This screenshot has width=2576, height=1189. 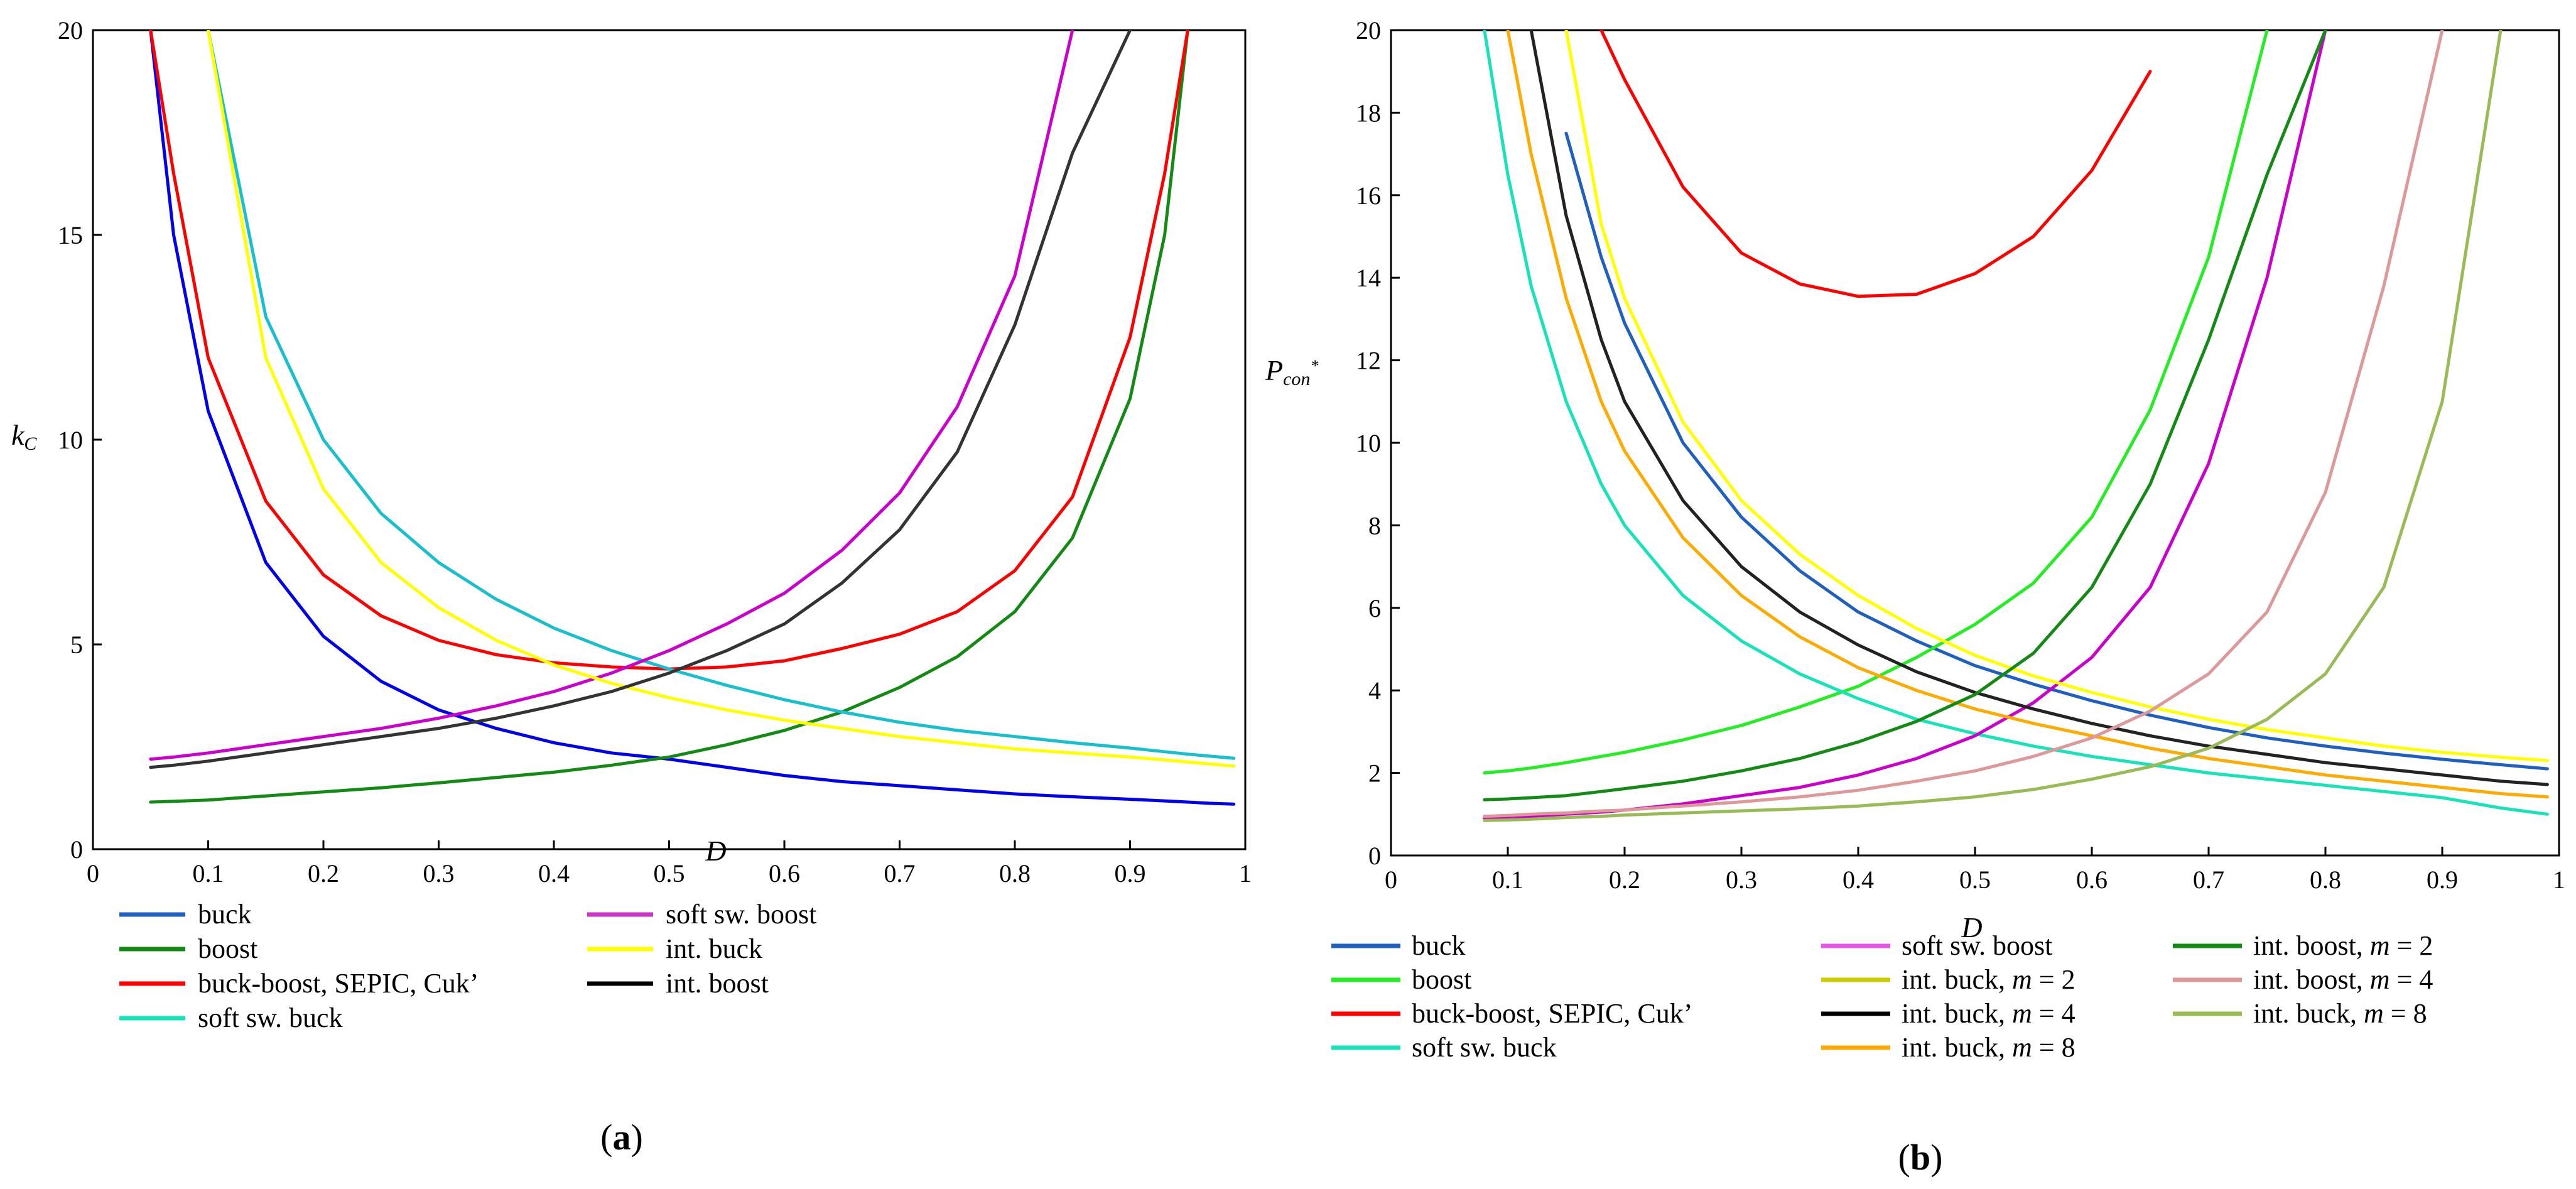 What do you see at coordinates (1314, 366) in the screenshot?
I see `panel-b-y-axis-label-superscript: *` at bounding box center [1314, 366].